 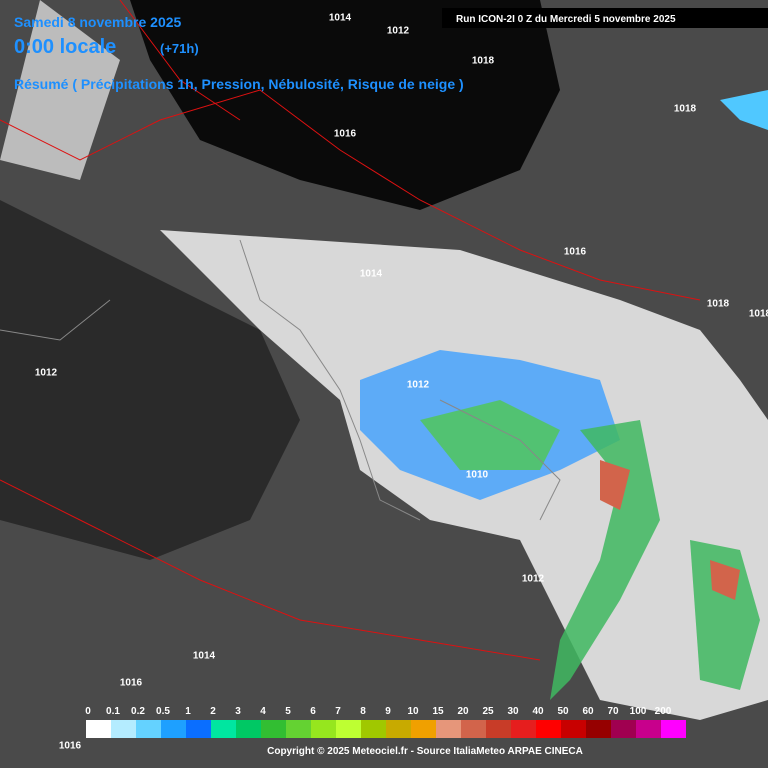 I want to click on legend-label: 0.1, so click(x=113, y=711).